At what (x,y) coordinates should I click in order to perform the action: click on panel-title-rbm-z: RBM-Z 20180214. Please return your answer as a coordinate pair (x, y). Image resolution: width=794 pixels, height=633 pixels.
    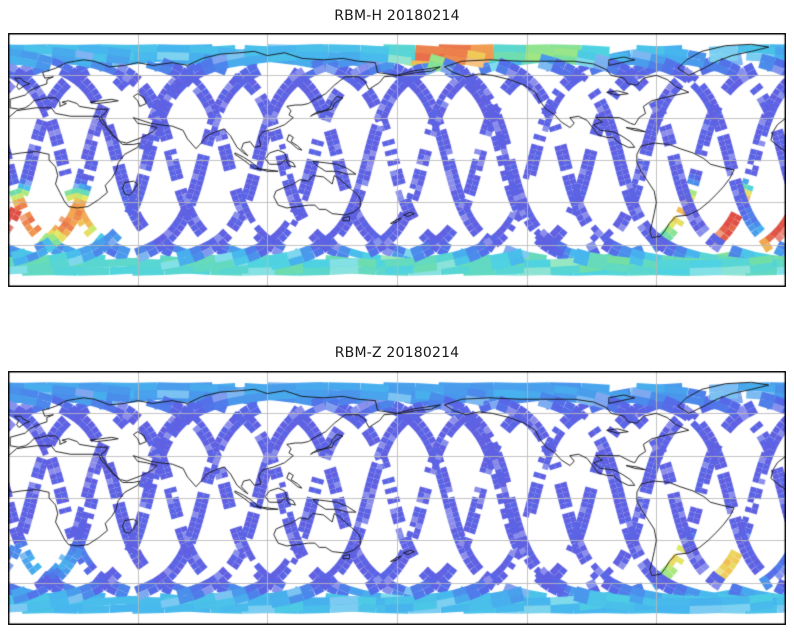
    Looking at the image, I should click on (397, 353).